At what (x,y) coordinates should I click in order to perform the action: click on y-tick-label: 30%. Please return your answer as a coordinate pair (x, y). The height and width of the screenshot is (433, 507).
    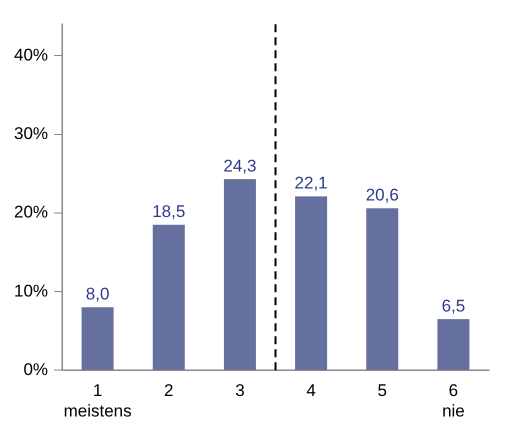
    Looking at the image, I should click on (31, 133).